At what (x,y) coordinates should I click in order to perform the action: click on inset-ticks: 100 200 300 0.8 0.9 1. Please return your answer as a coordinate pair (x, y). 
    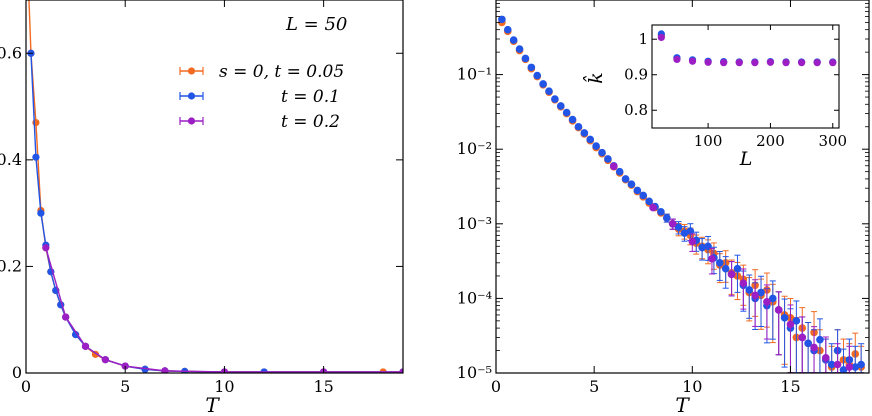
    Looking at the image, I should click on (735, 87).